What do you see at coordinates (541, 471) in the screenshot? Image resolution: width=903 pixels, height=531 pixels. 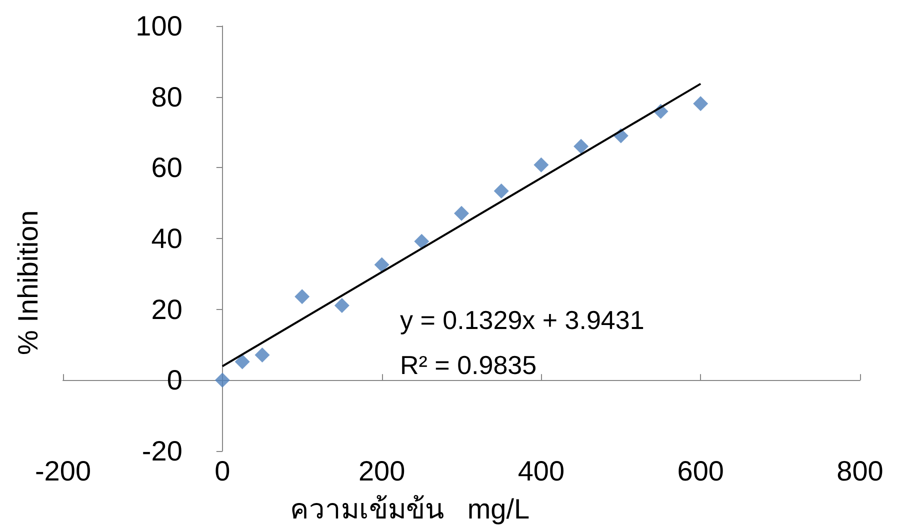 I see `x-tick-label: 400` at bounding box center [541, 471].